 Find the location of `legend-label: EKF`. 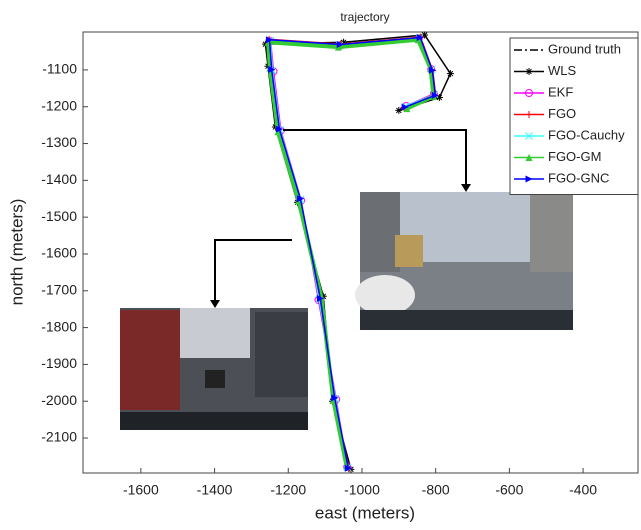

legend-label: EKF is located at coordinates (560, 91).